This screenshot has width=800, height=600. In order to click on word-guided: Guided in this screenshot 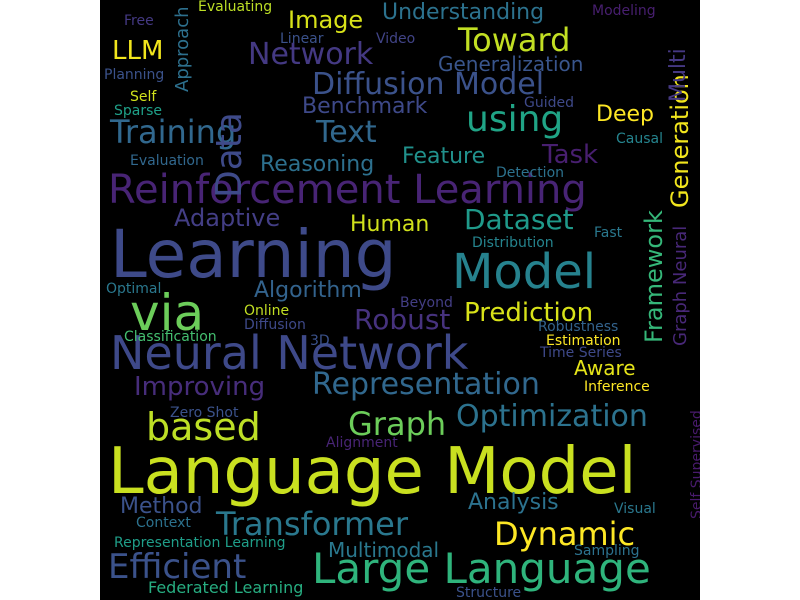, I will do `click(549, 103)`.